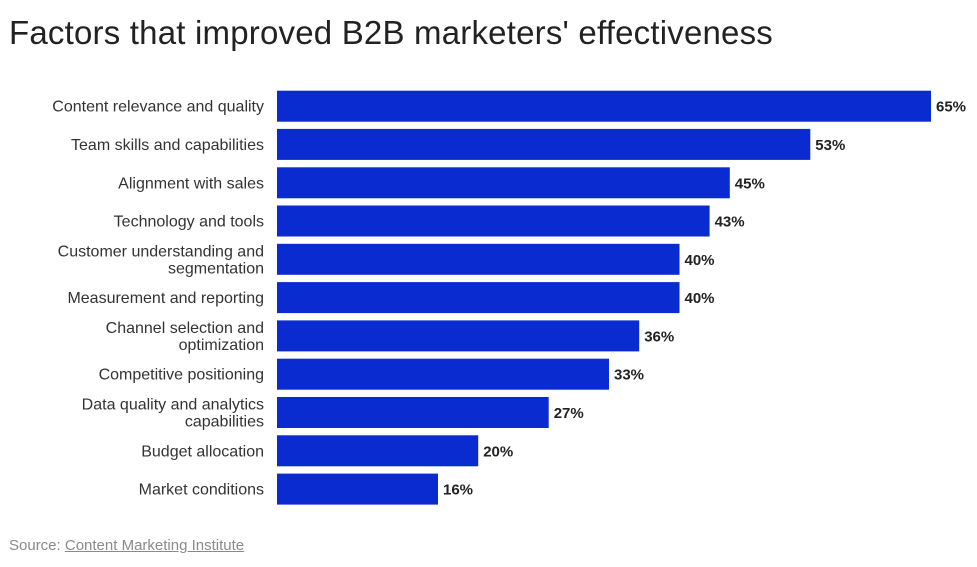 The width and height of the screenshot is (977, 567). I want to click on value-label: 45%, so click(750, 183).